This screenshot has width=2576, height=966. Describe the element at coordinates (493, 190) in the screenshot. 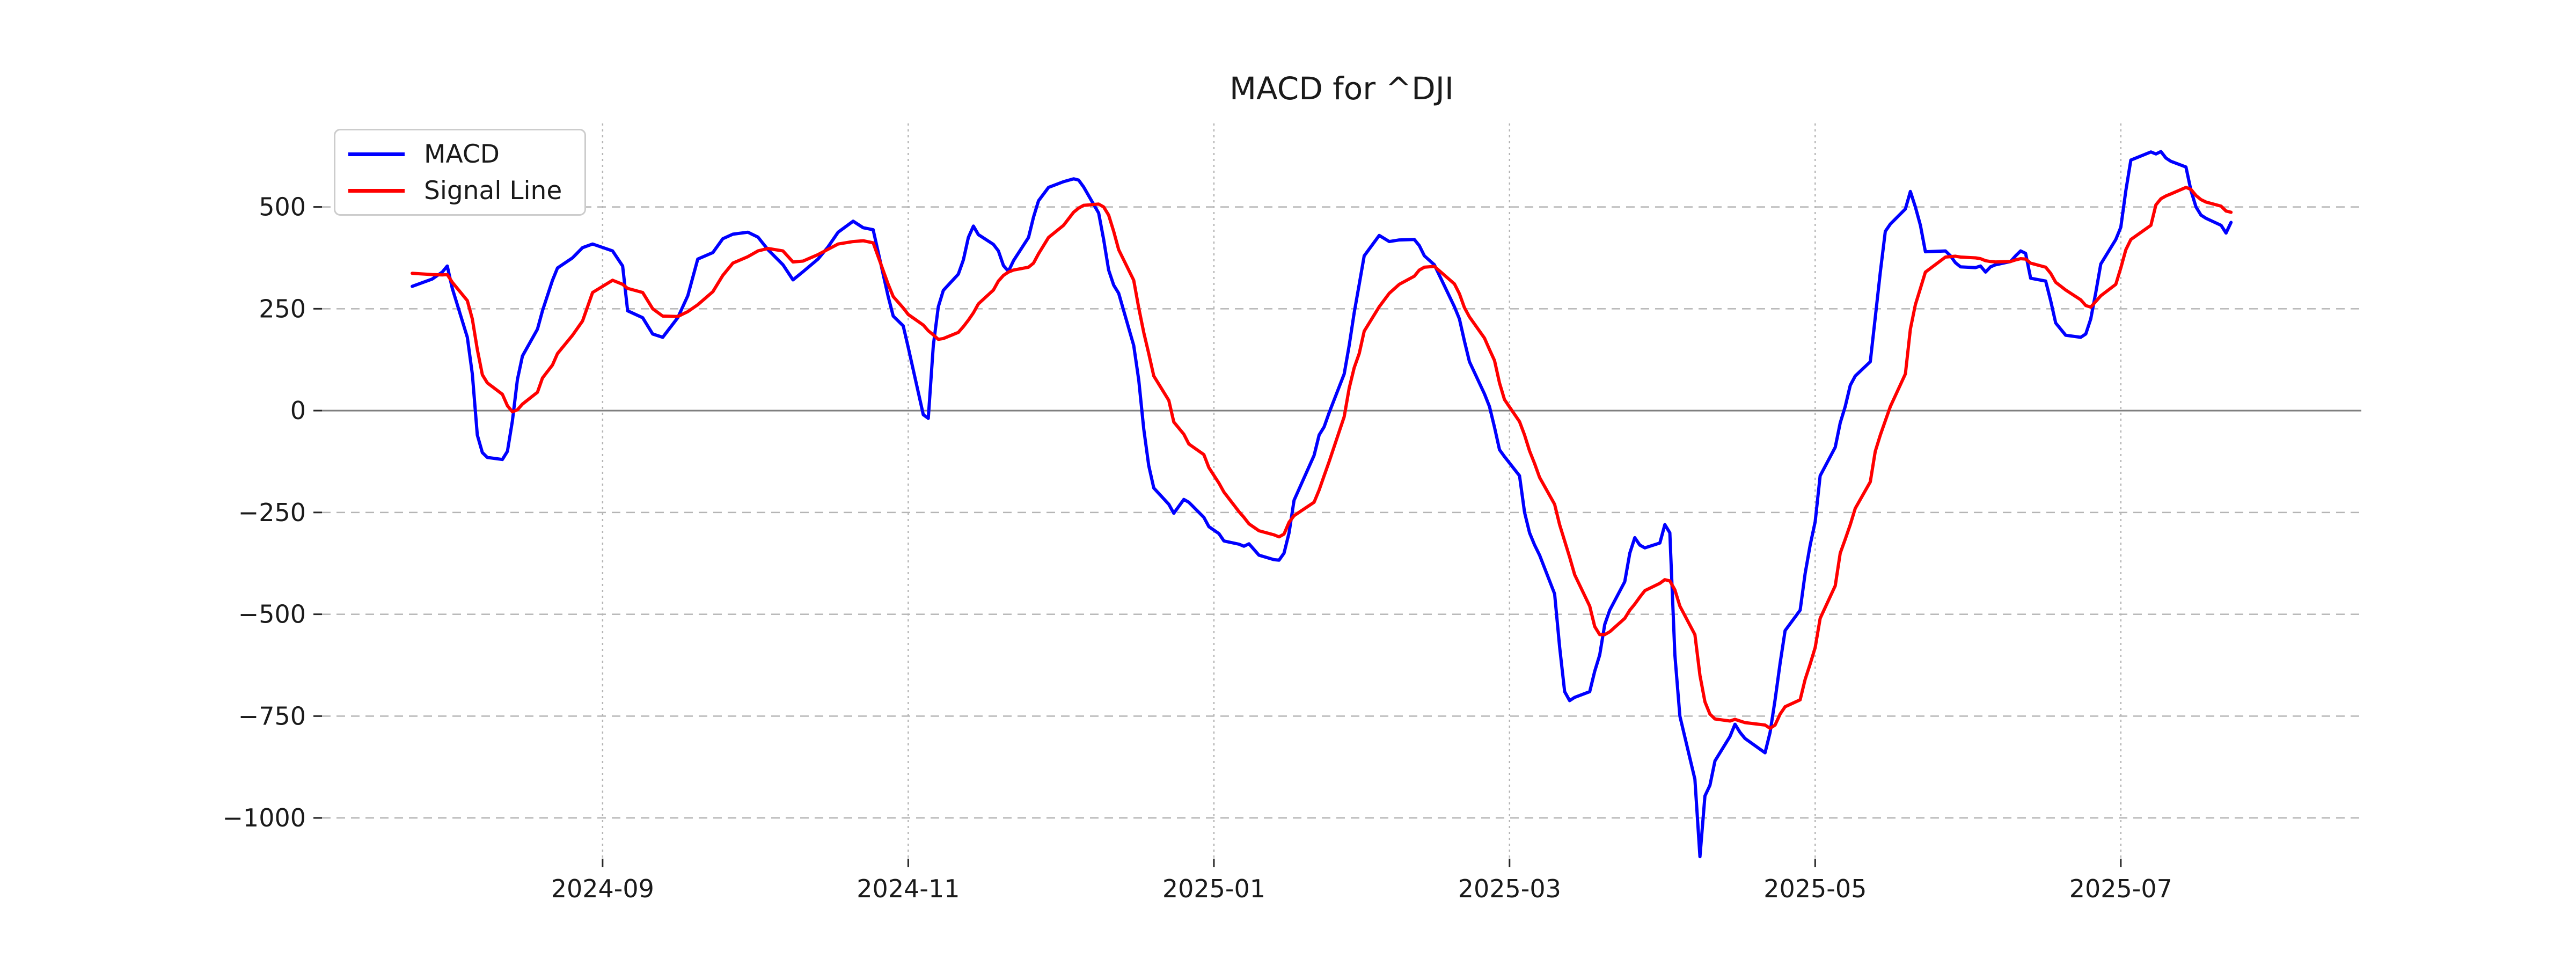

I see `legend-label-signal: Signal Line` at that location.